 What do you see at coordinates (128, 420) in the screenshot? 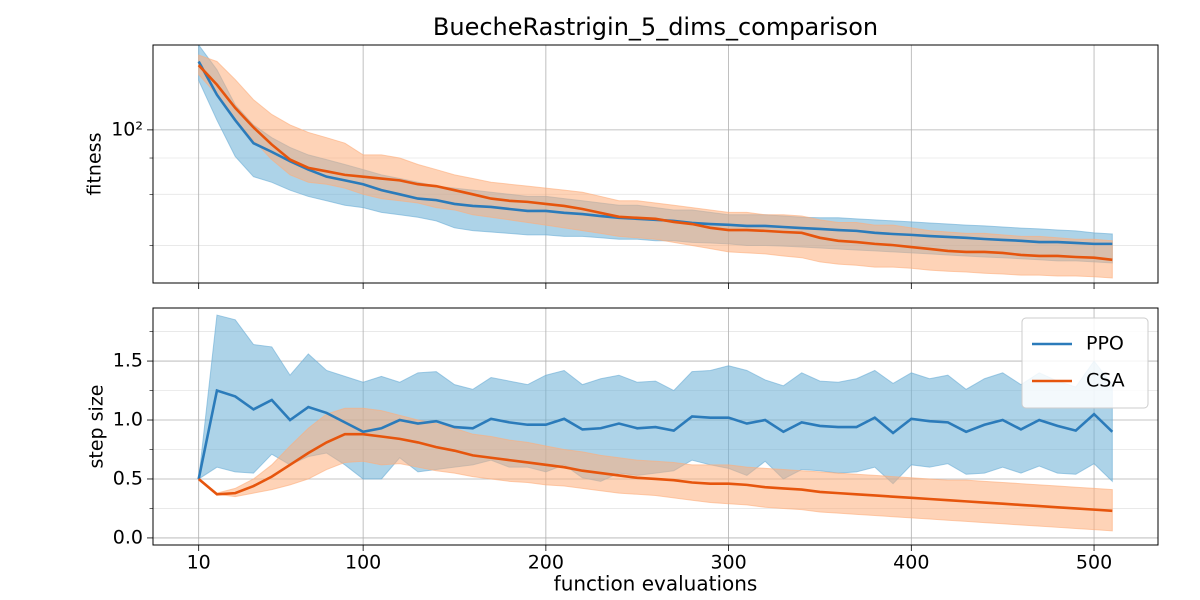
I see `y-tick-label: 1.0` at bounding box center [128, 420].